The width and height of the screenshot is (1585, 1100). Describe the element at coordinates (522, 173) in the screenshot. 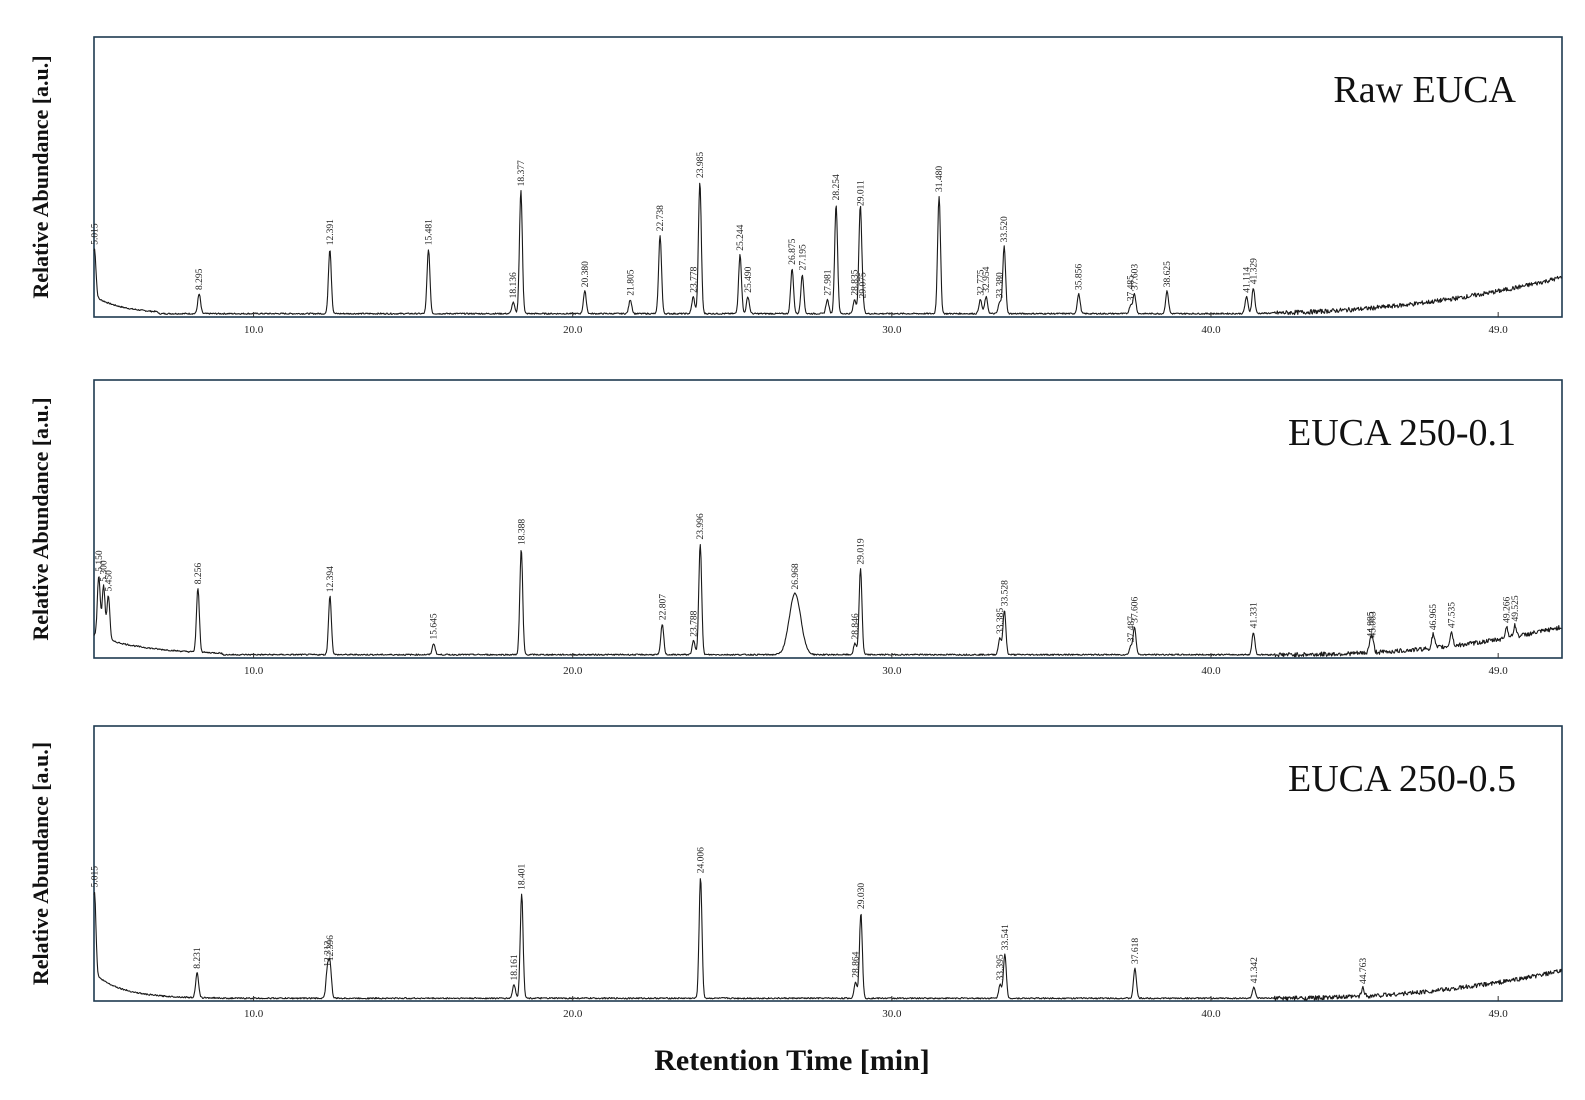

I see `peak-label: 18.377` at that location.